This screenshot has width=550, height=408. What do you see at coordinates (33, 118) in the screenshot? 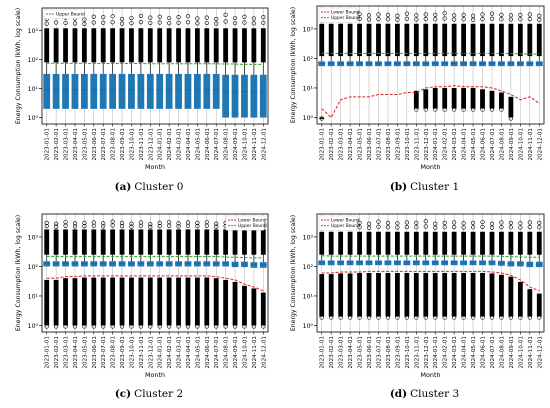
I see `y-tick-label: 10⁰` at bounding box center [33, 118].